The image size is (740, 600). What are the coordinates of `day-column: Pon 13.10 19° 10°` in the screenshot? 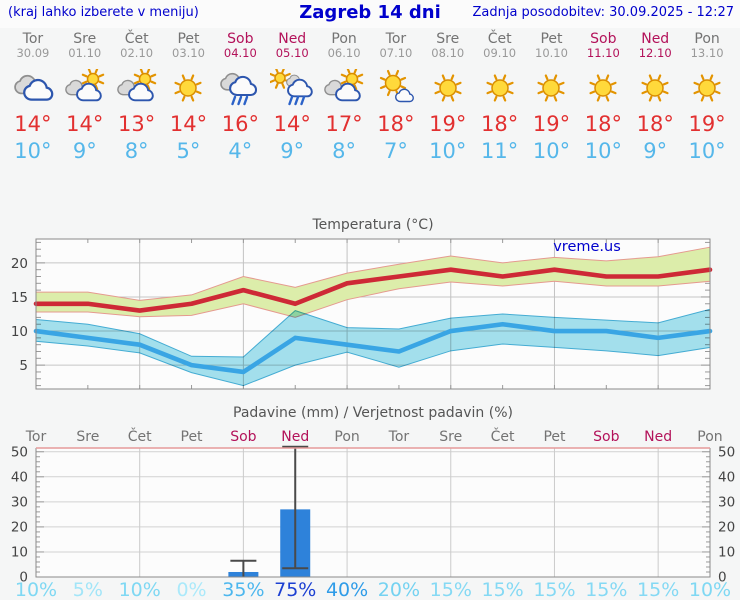 It's located at (707, 97).